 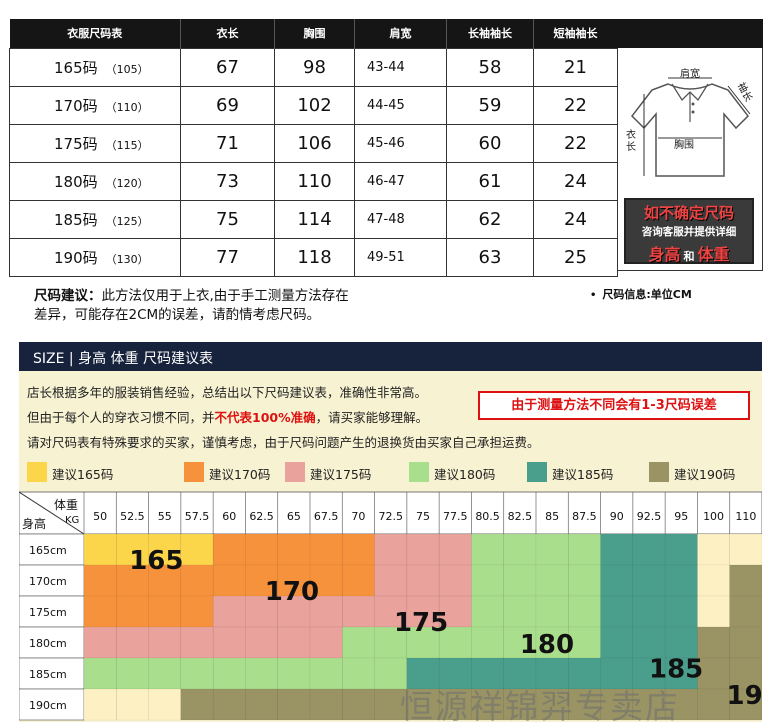 What do you see at coordinates (421, 623) in the screenshot?
I see `size-zone-label: 175` at bounding box center [421, 623].